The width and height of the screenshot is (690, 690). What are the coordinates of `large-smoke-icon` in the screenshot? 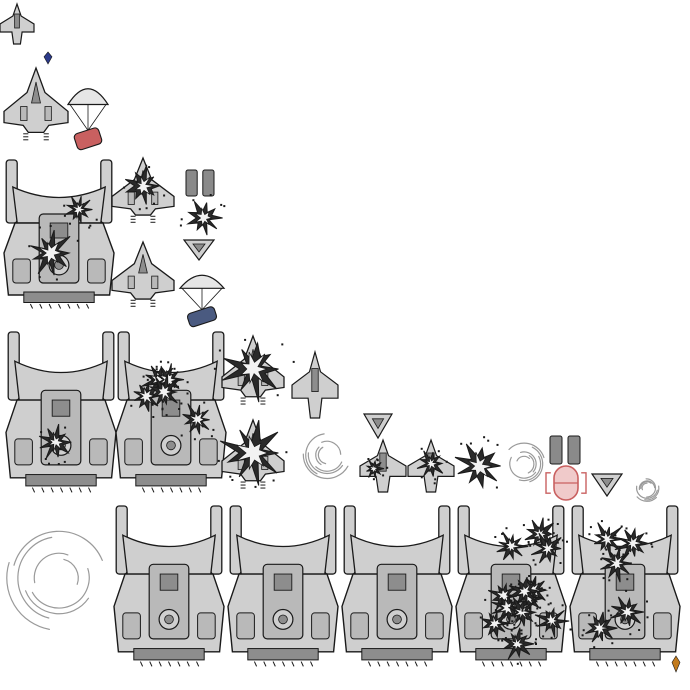 It's located at (54, 580).